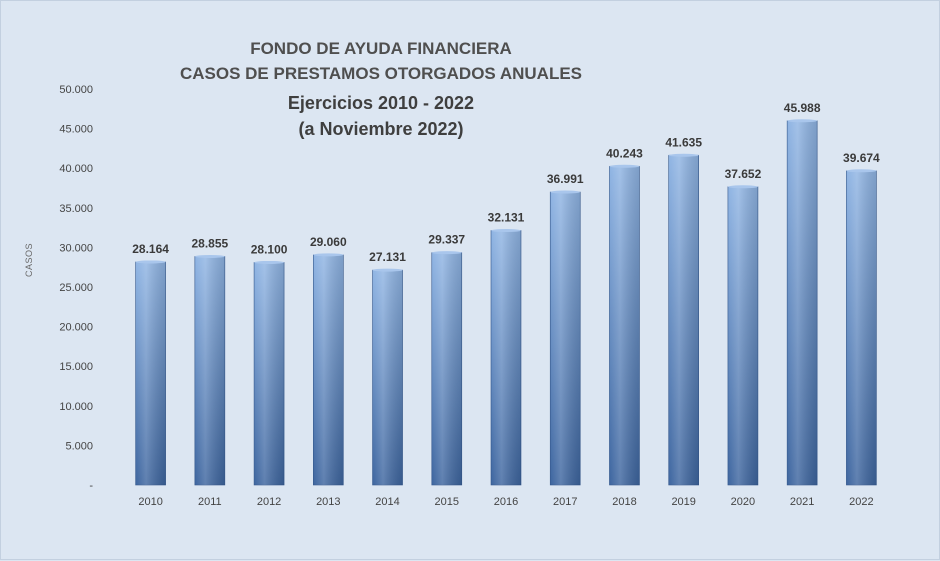 This screenshot has height=561, width=940. I want to click on y-tick-label: 45.000, so click(76, 130).